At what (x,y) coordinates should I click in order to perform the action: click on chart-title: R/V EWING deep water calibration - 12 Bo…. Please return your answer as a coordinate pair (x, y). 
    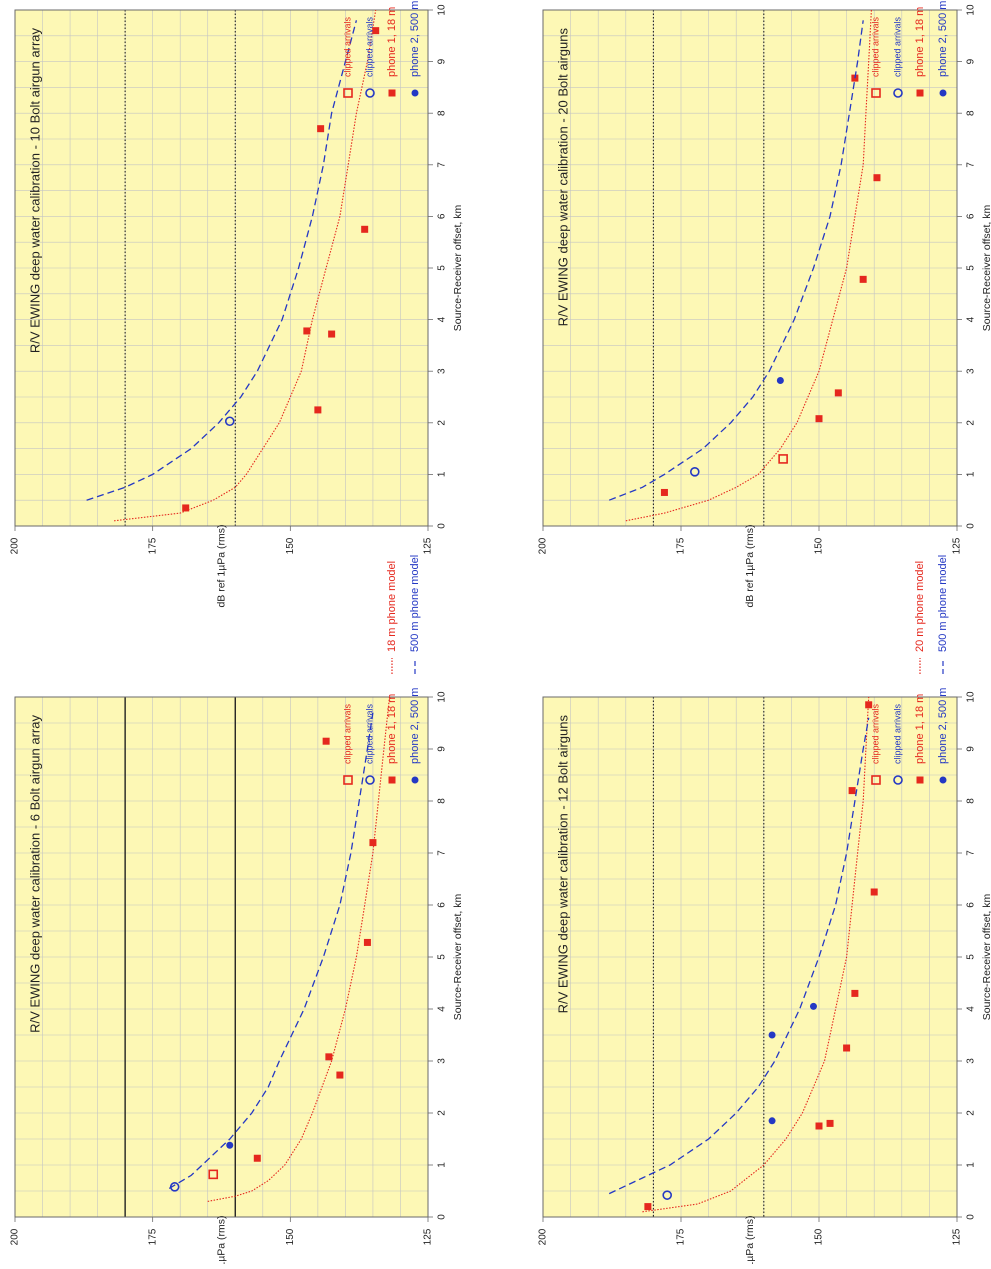
    Looking at the image, I should click on (562, 864).